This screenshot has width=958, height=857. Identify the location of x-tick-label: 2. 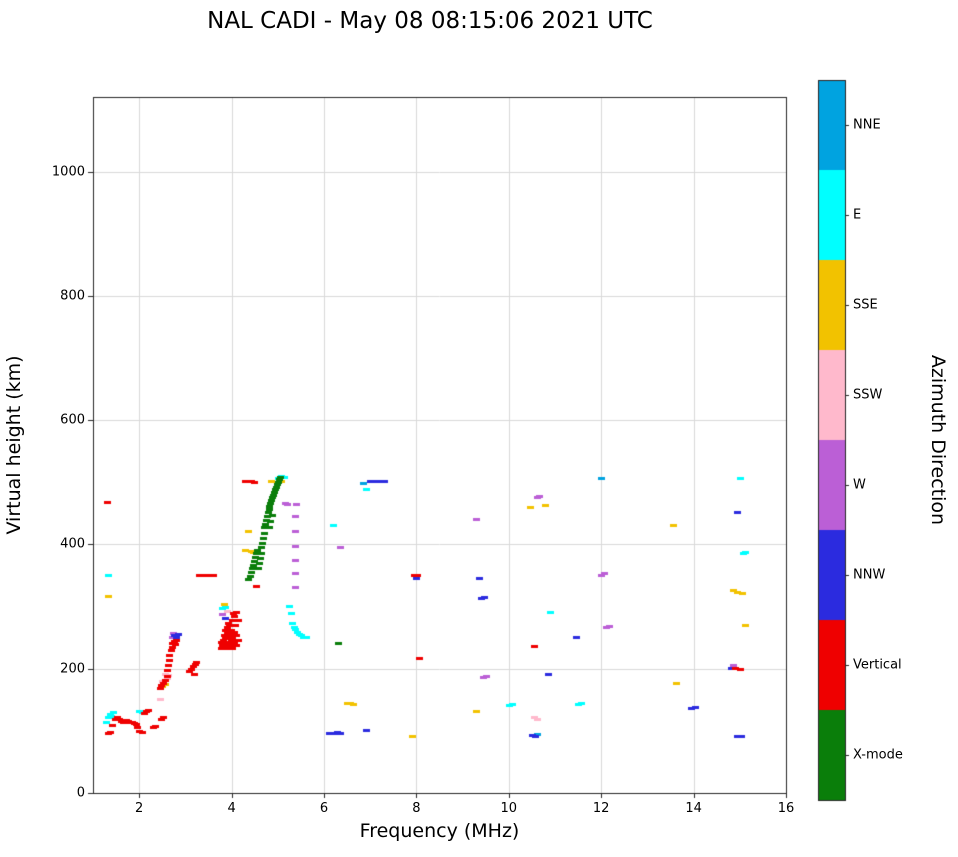
(139, 808).